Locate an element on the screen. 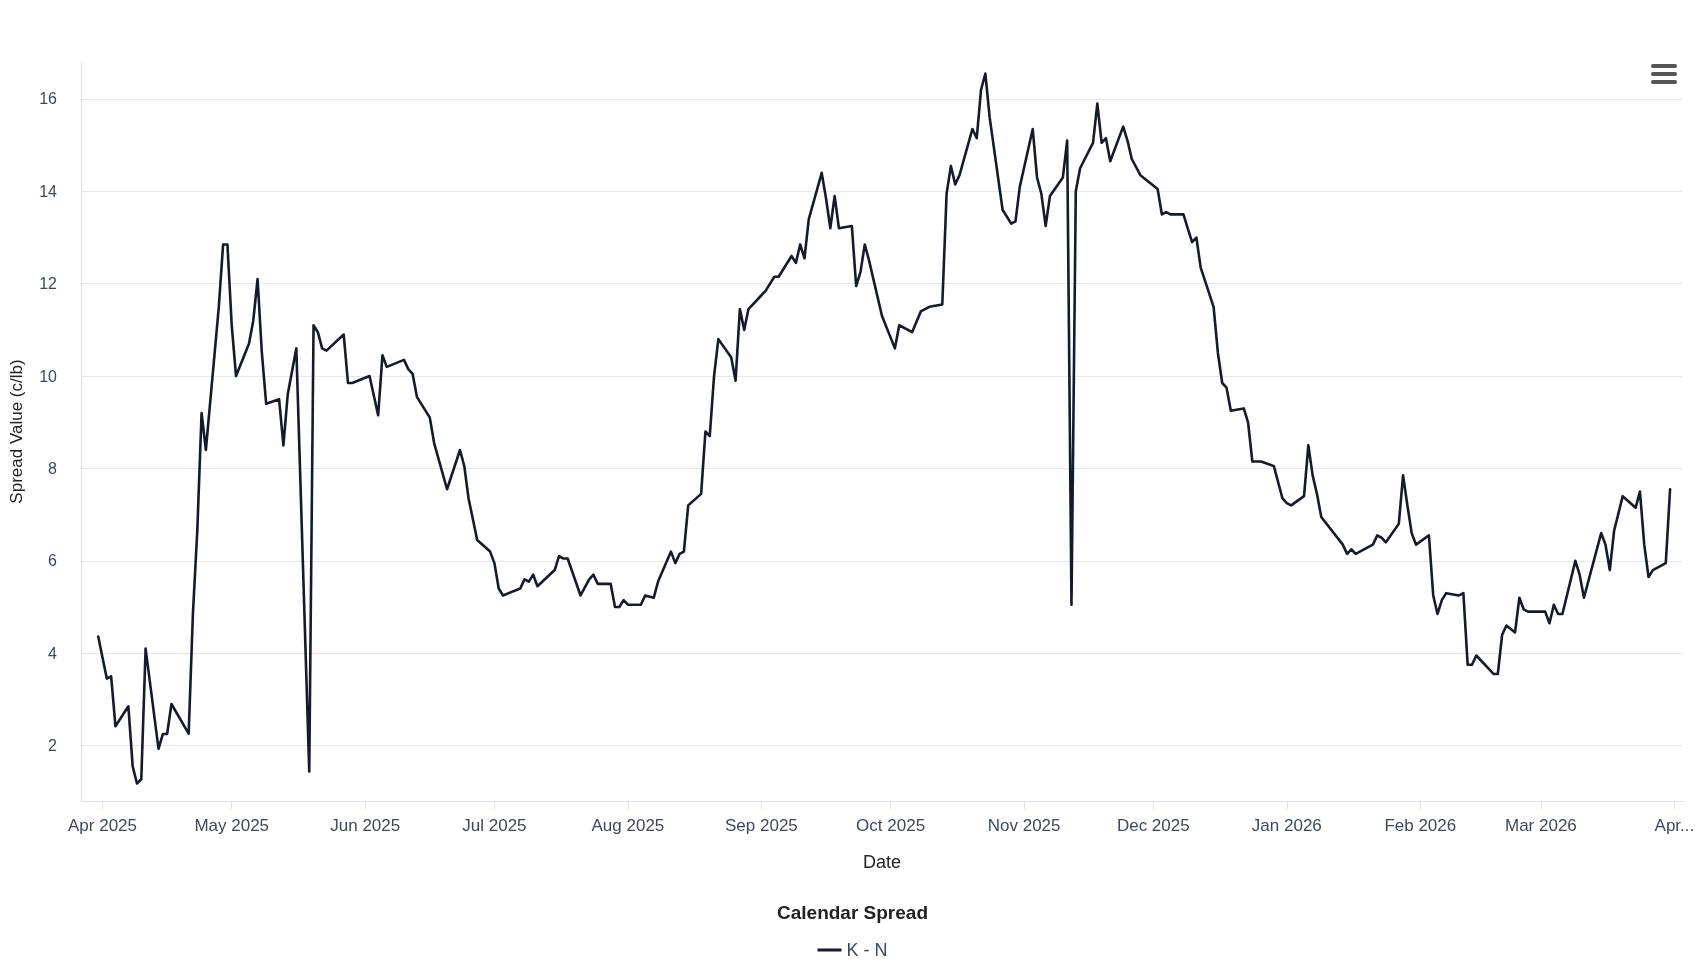 This screenshot has width=1705, height=972. x-axis-title: Date is located at coordinates (882, 862).